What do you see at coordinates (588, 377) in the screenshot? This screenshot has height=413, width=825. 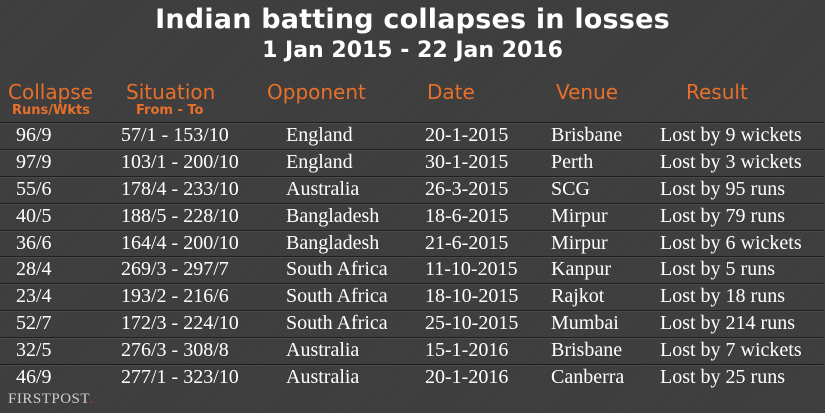 I see `venue-cell: Canberra` at bounding box center [588, 377].